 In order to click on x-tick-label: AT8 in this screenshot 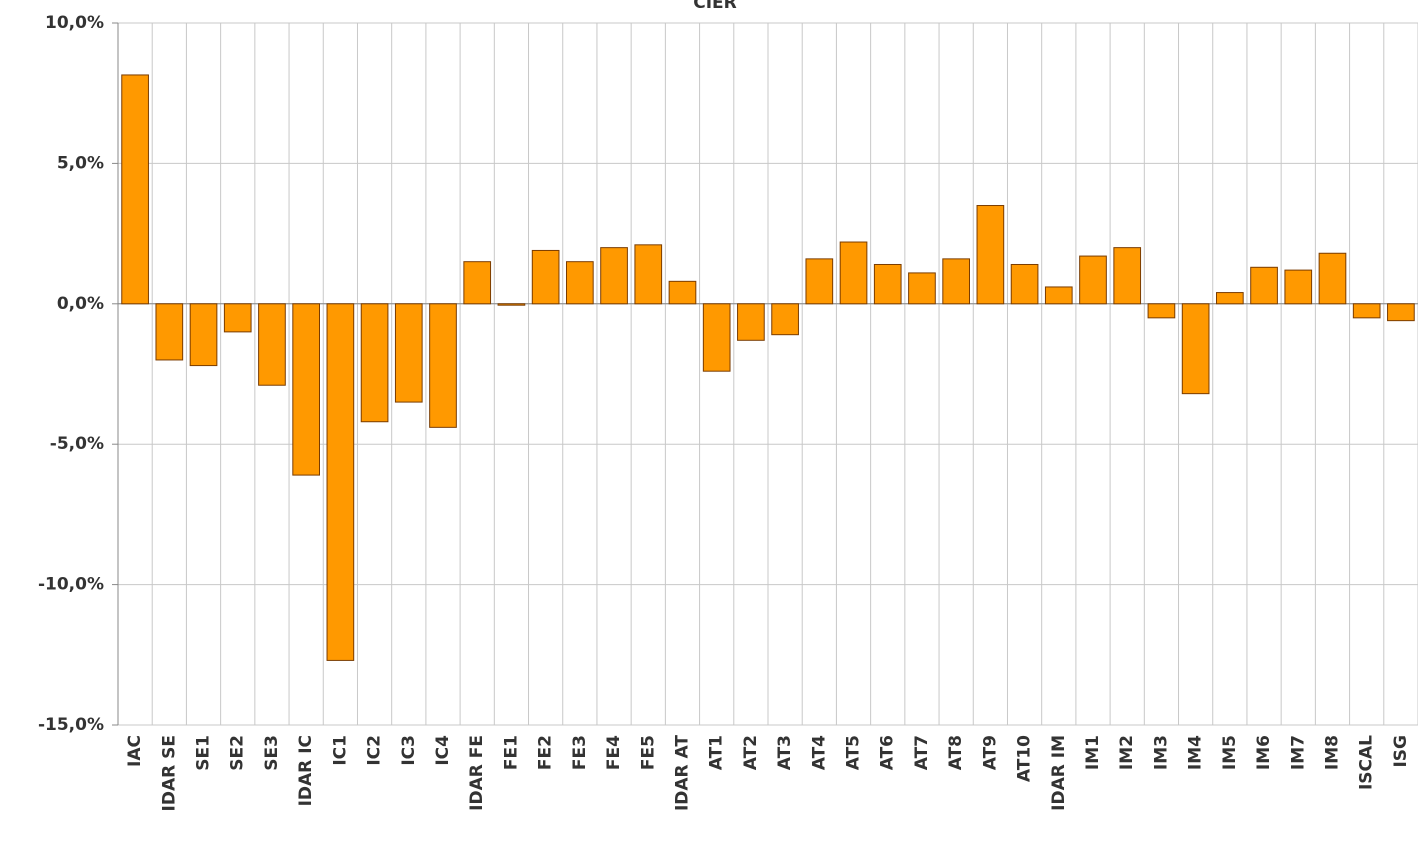, I will do `click(956, 752)`.